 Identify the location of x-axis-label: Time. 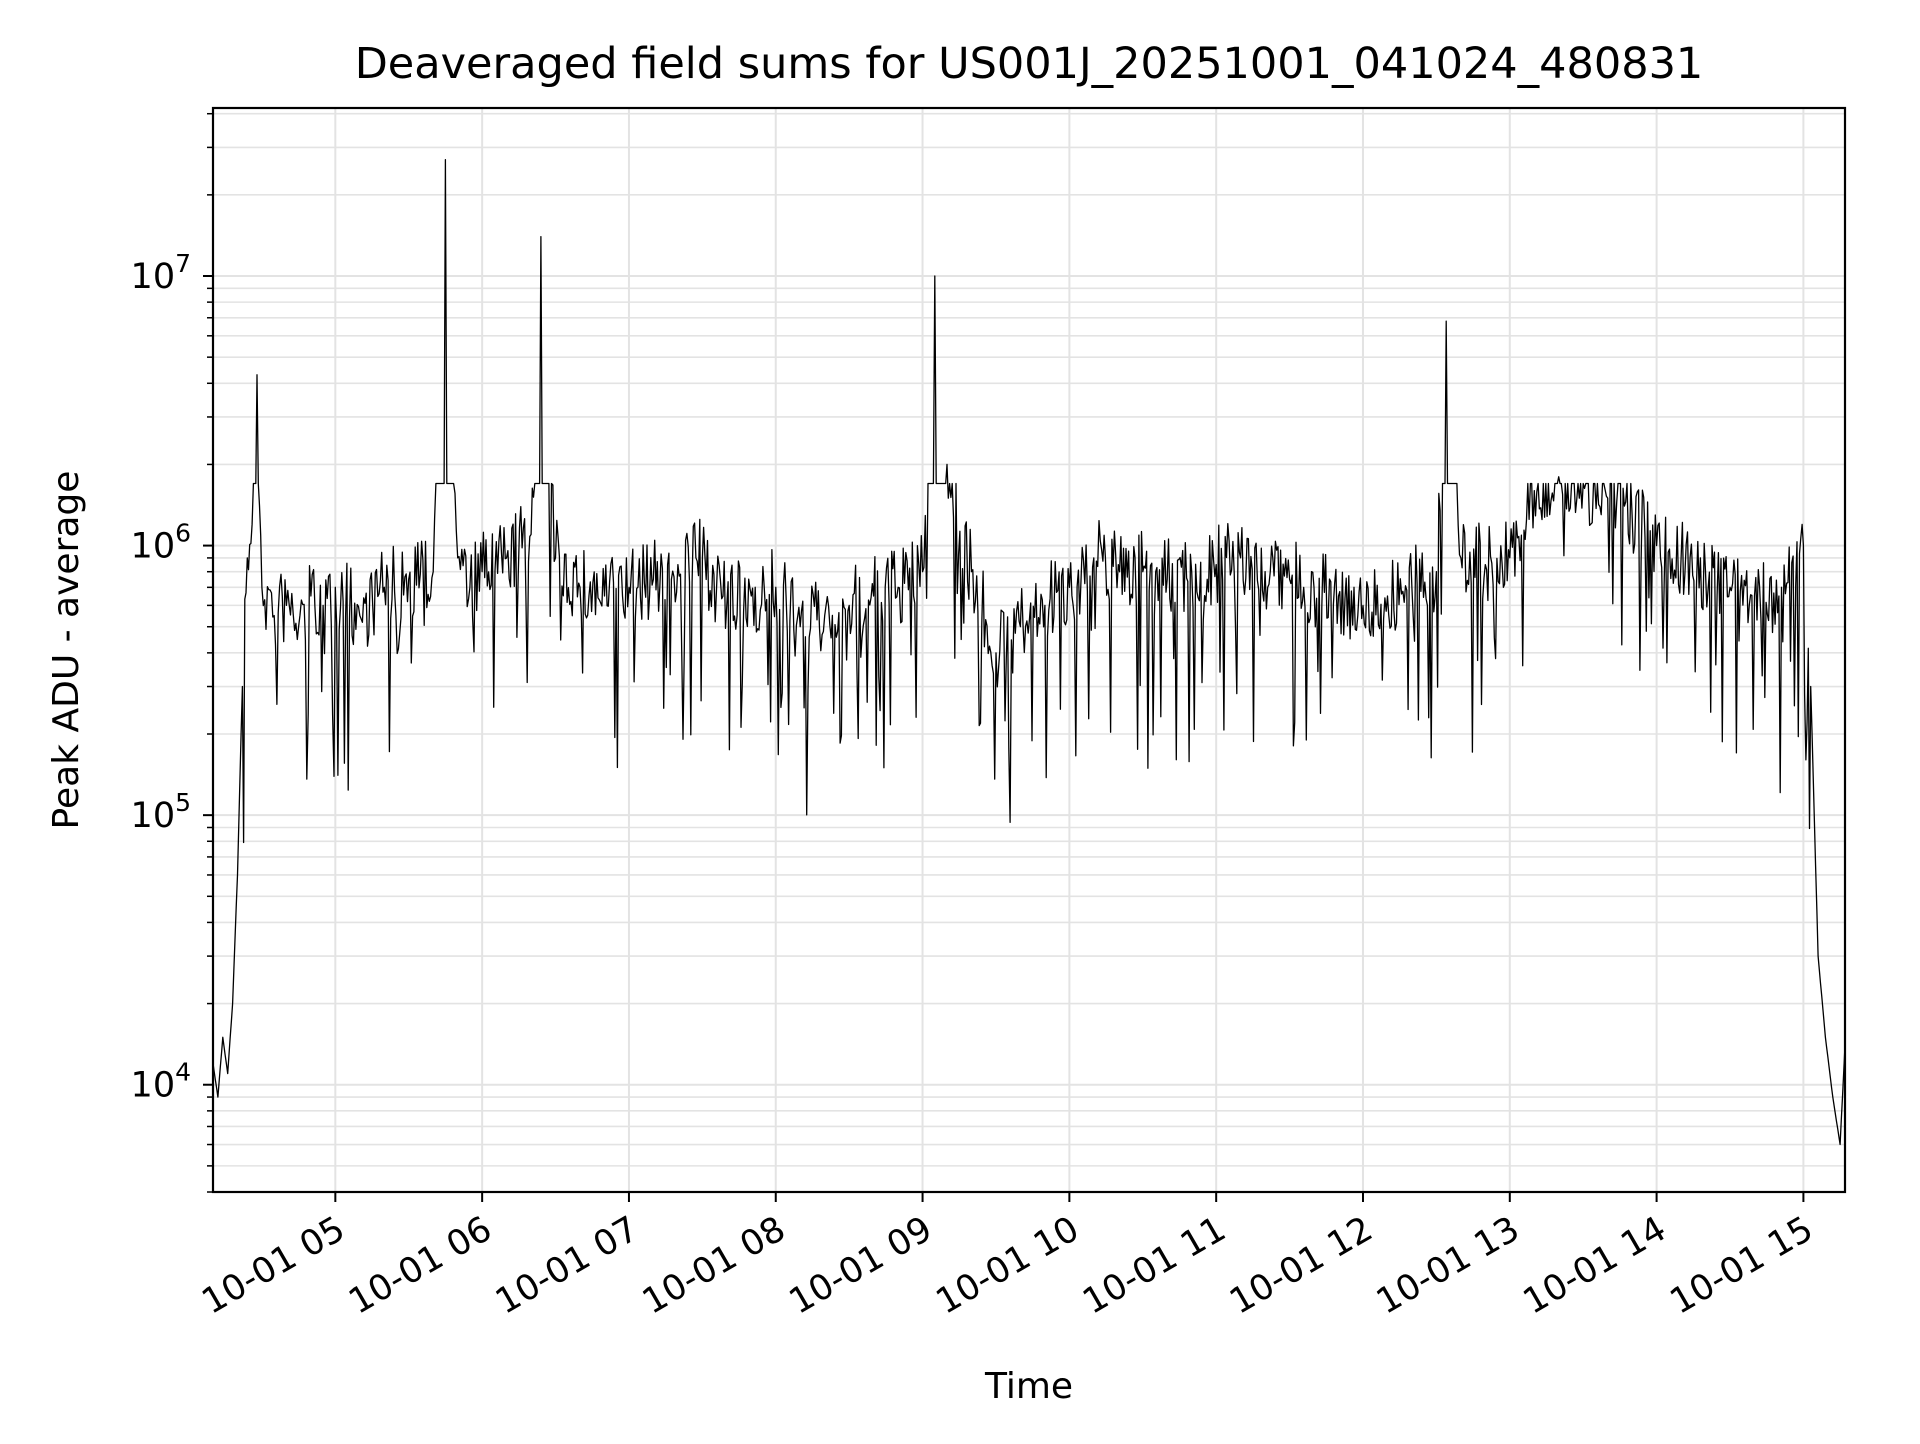
(1028, 1386).